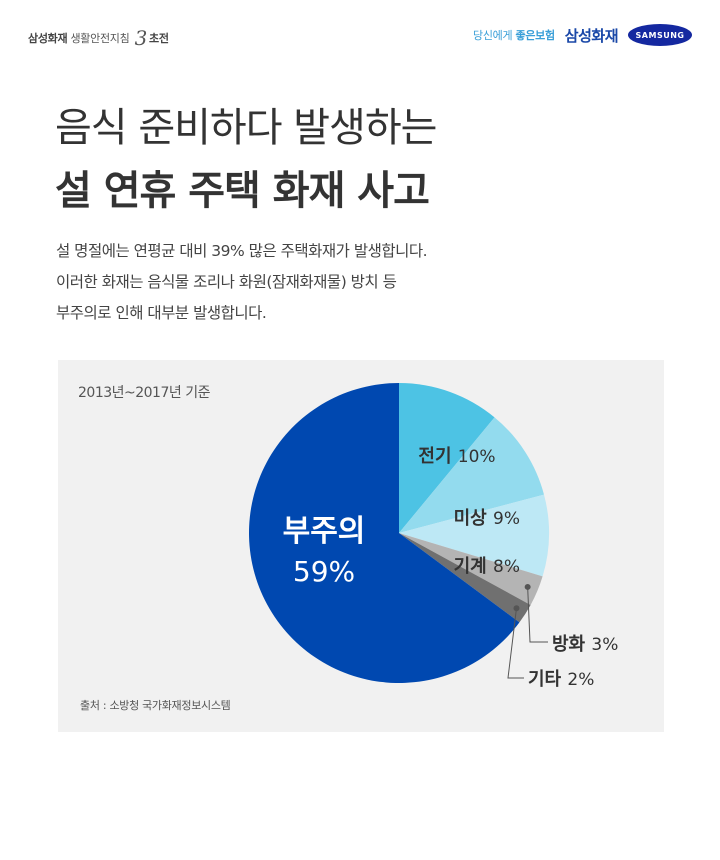 This screenshot has height=860, width=720. I want to click on slice-text-3: 방화 3%, so click(585, 644).